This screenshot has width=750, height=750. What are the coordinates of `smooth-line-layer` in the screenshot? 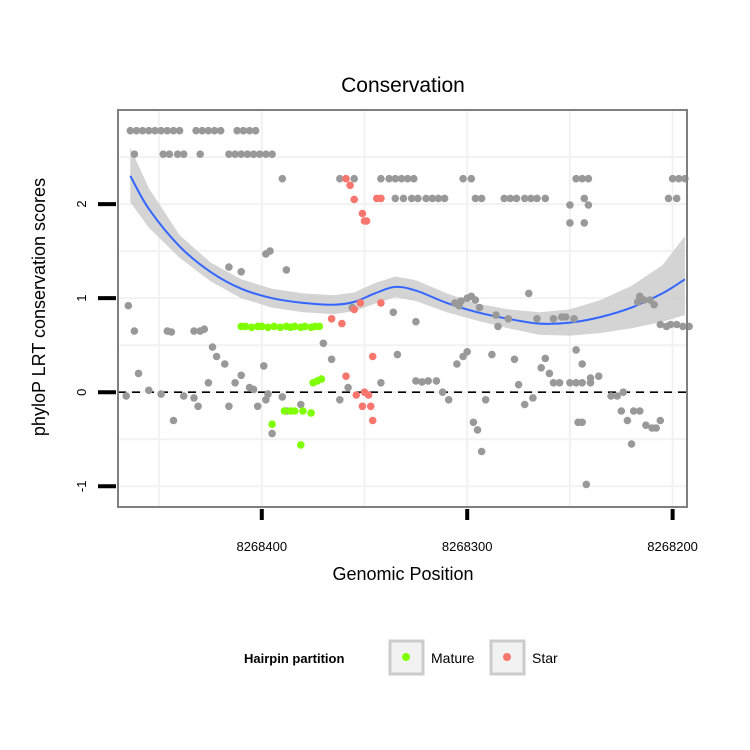 It's located at (407, 250).